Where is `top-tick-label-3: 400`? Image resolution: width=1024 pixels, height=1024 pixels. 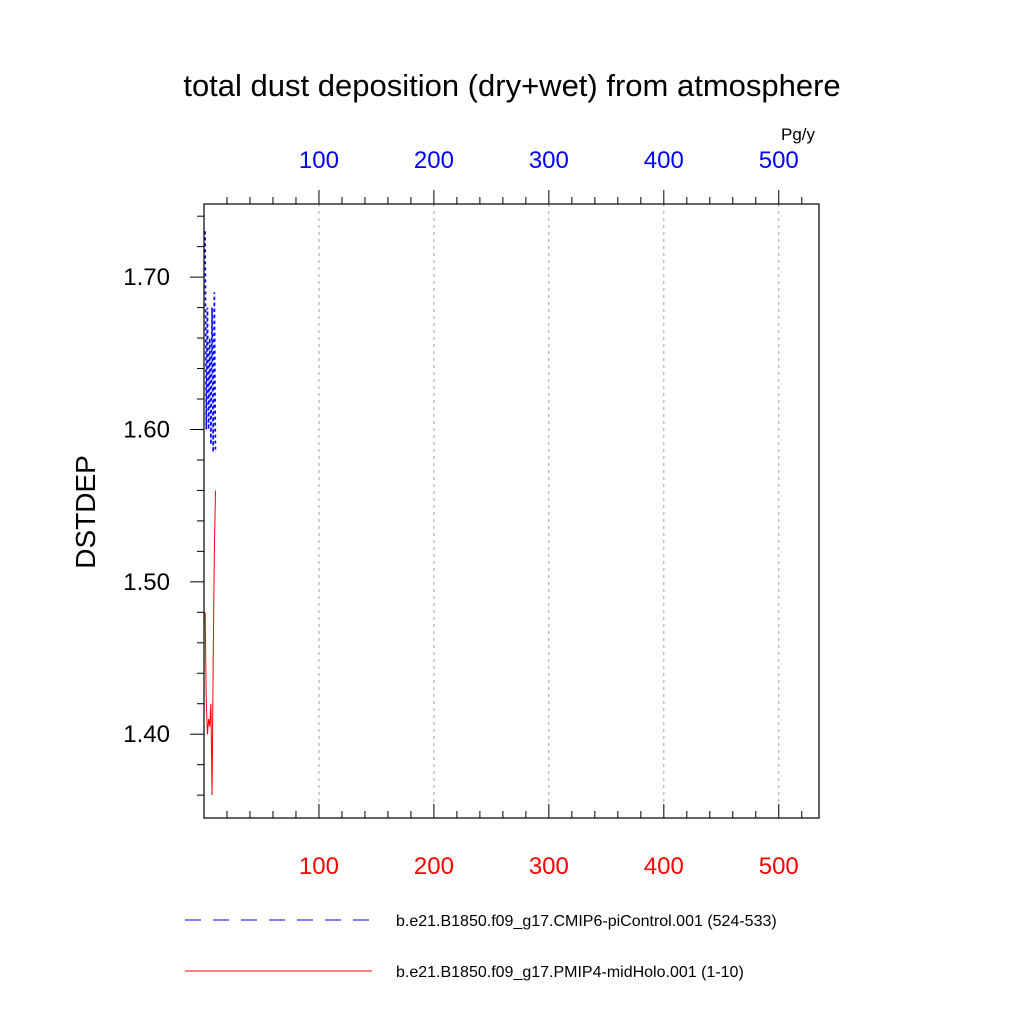
top-tick-label-3: 400 is located at coordinates (664, 160).